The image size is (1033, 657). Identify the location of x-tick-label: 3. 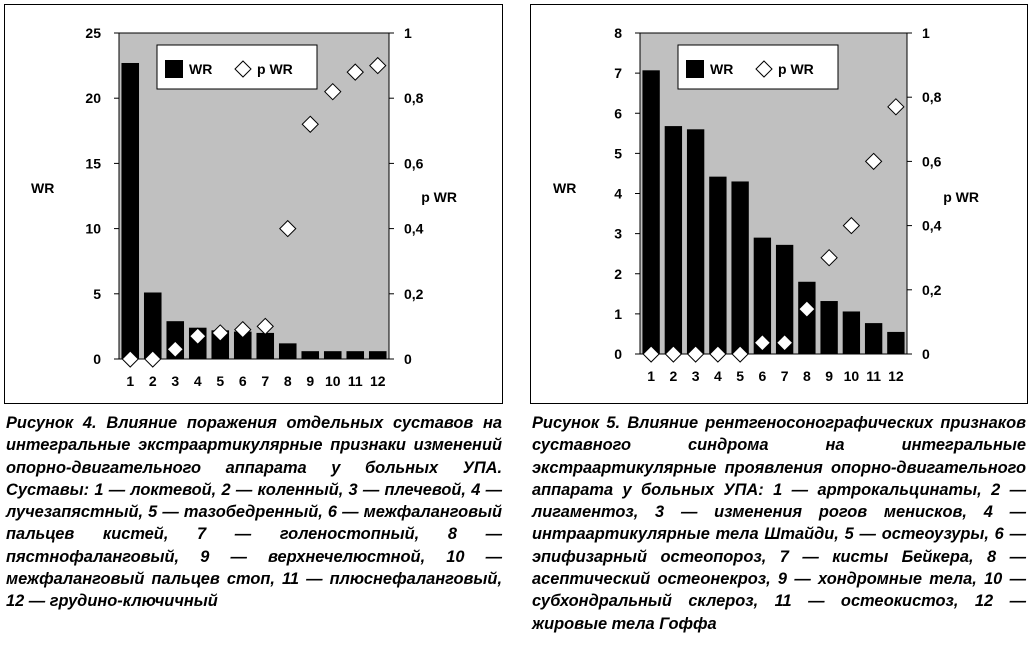
(175, 381).